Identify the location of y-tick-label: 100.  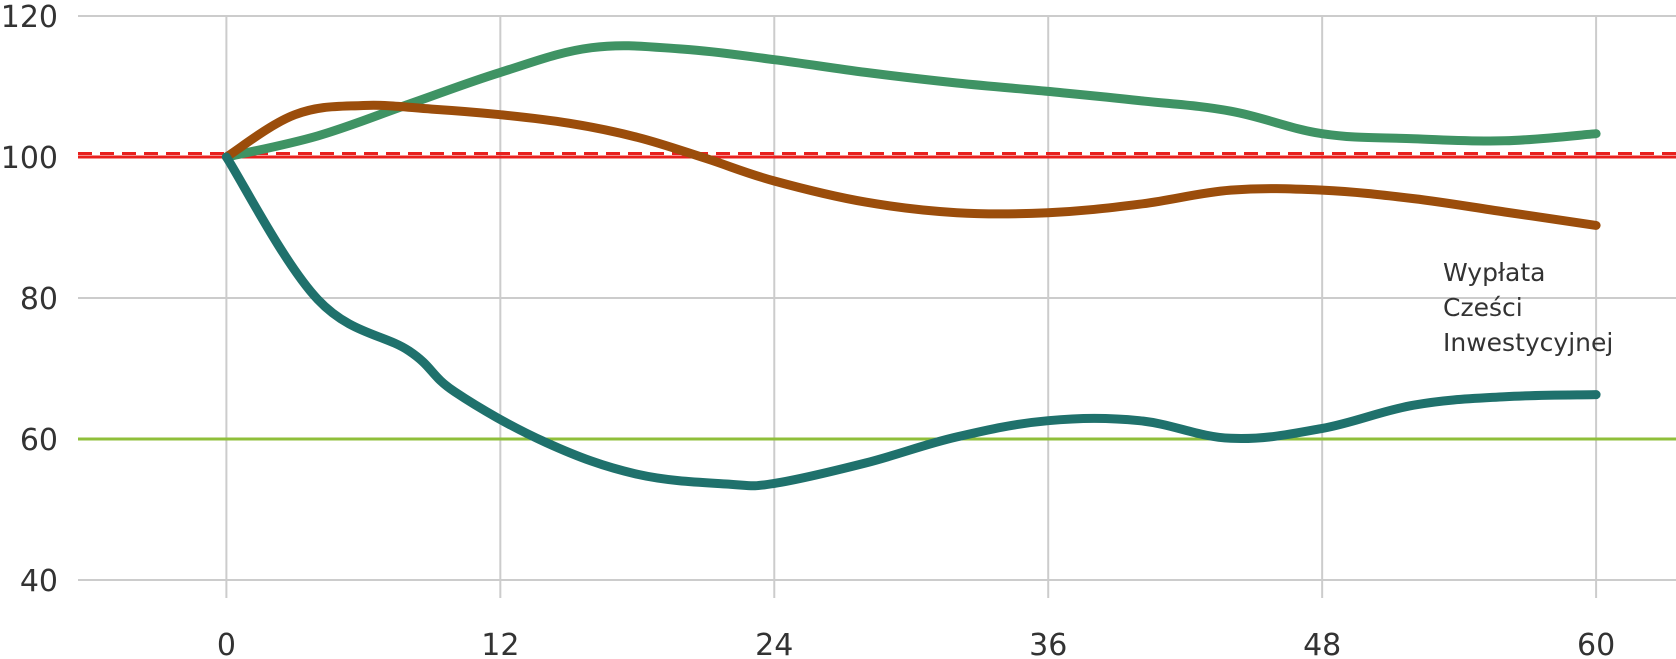
(29, 158).